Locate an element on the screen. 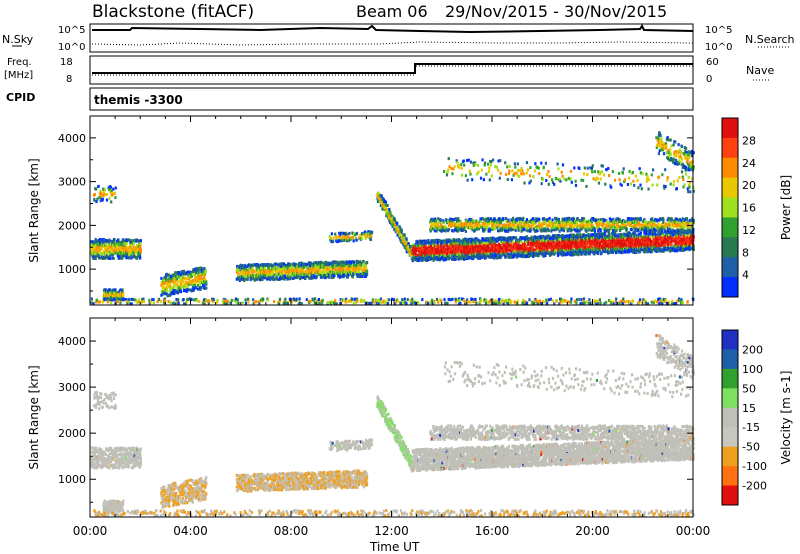  nave-tick-bottom: 0 is located at coordinates (709, 79).